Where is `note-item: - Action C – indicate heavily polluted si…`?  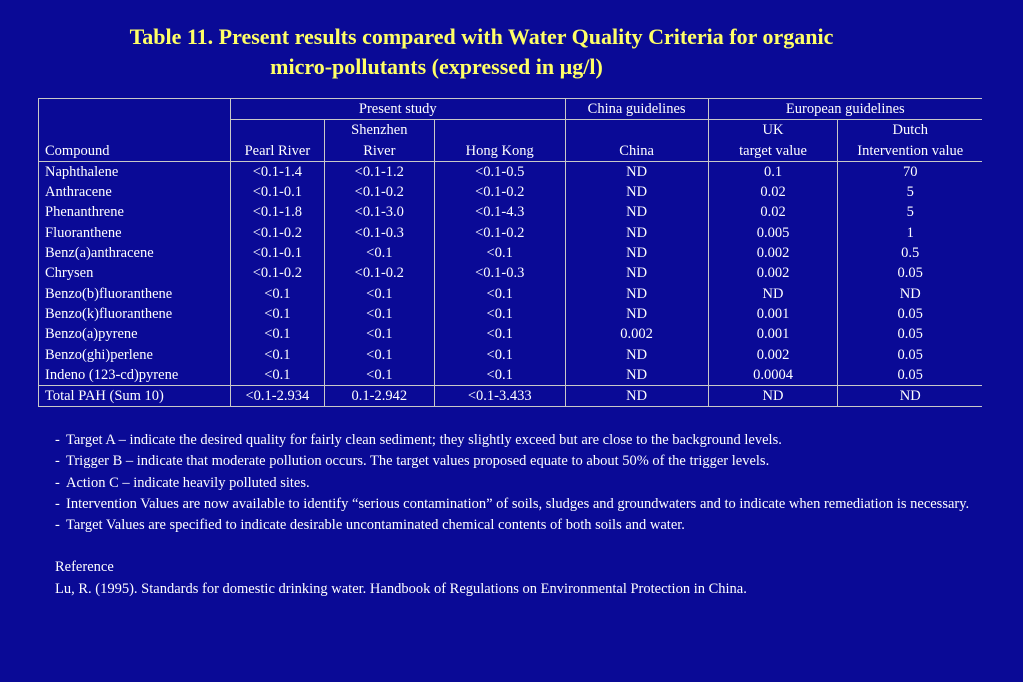
note-item: - Action C – indicate heavily polluted si… is located at coordinates (525, 483).